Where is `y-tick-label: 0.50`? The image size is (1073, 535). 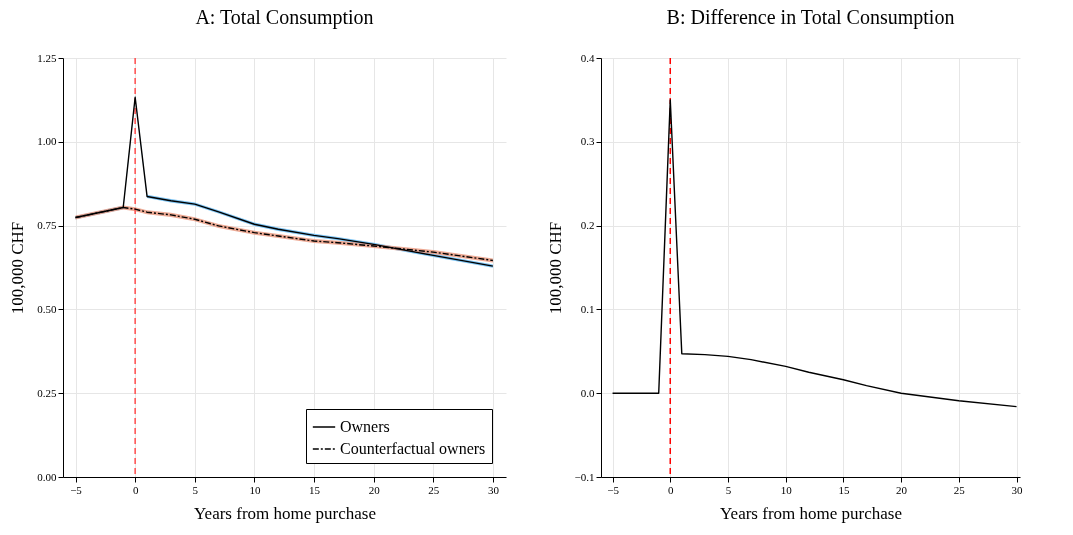
y-tick-label: 0.50 is located at coordinates (47, 308).